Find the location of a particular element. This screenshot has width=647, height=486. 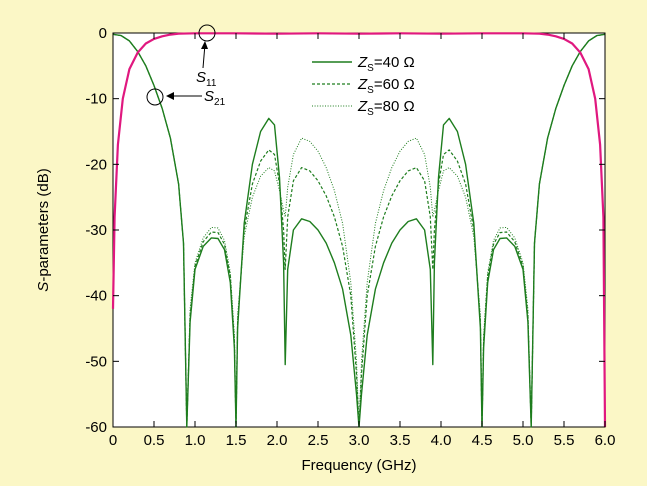

x-tick-label: 0.5 is located at coordinates (154, 440).